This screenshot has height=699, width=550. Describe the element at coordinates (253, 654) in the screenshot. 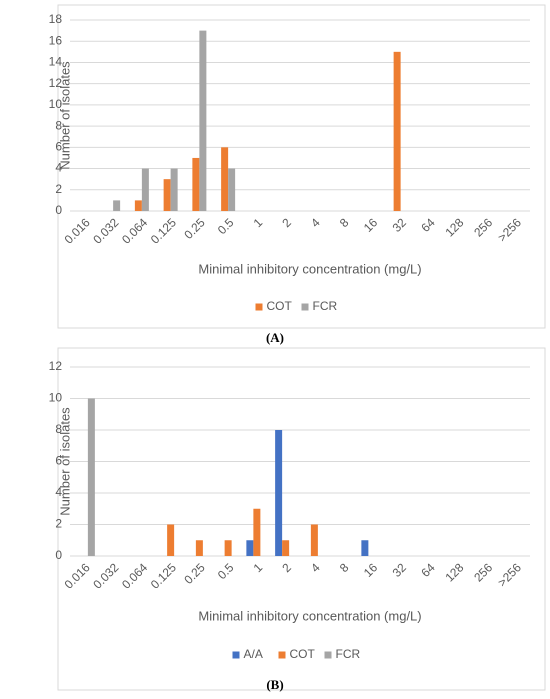

I see `legend-label: A/A` at that location.